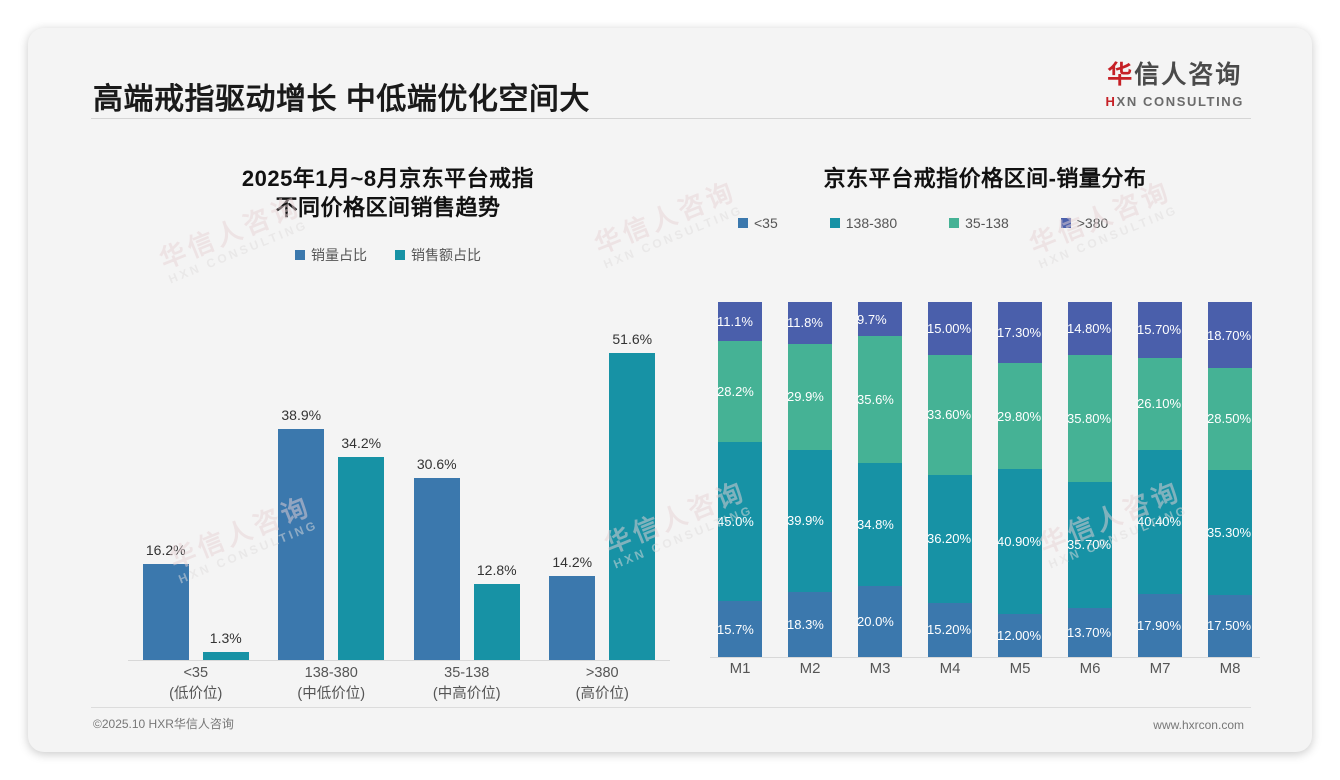 The image size is (1340, 780). What do you see at coordinates (496, 488) in the screenshot?
I see `bar-column: 12.8%` at bounding box center [496, 488].